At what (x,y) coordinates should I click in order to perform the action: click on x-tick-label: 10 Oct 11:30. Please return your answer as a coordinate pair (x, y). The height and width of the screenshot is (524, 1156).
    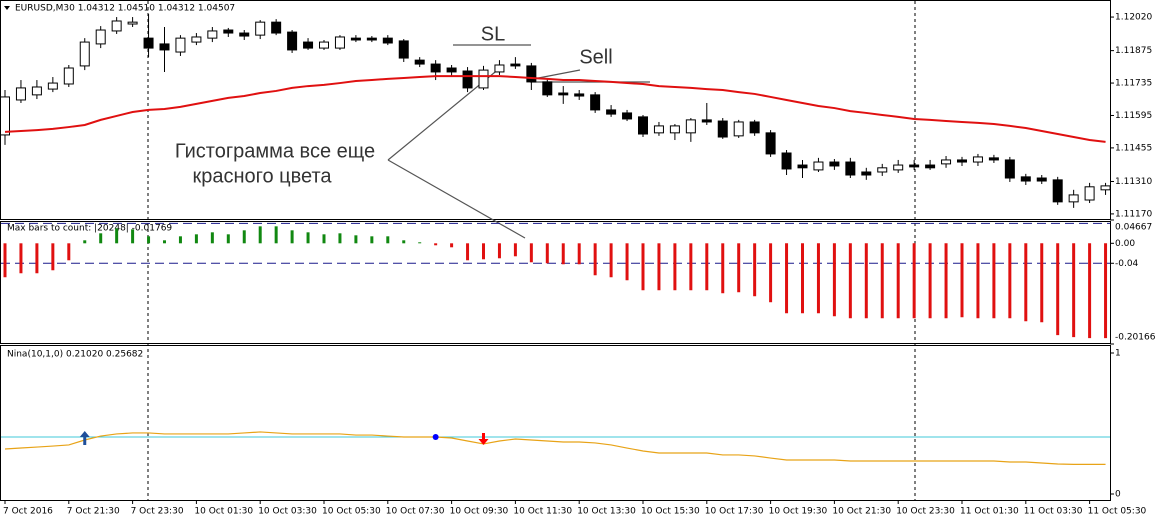
    Looking at the image, I should click on (542, 512).